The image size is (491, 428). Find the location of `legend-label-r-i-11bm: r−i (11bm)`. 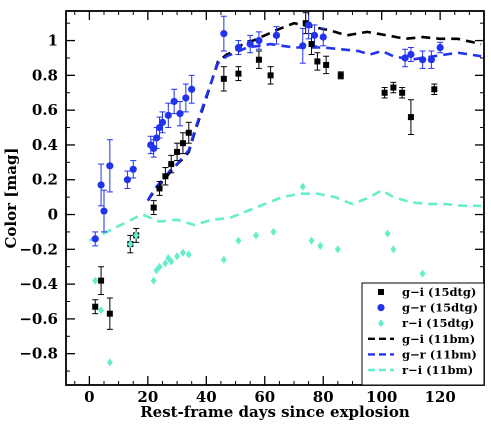

legend-label-r-i-11bm: r−i (11bm) is located at coordinates (437, 370).